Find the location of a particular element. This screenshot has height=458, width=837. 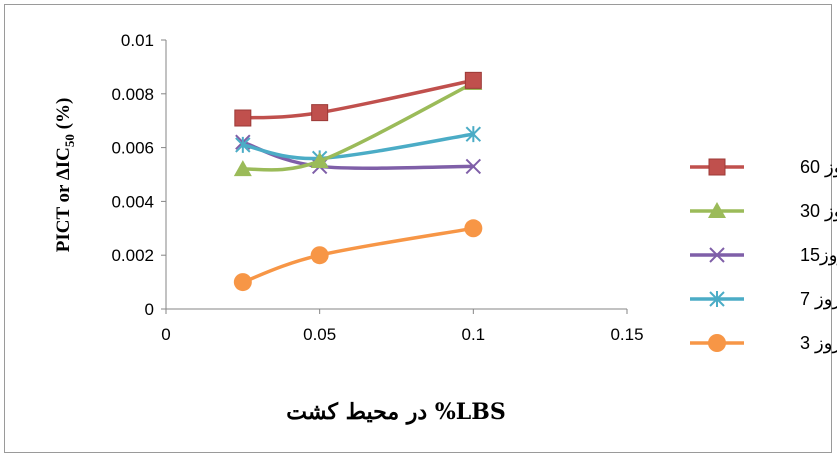

legend-label: روز 30 is located at coordinates (818, 211).